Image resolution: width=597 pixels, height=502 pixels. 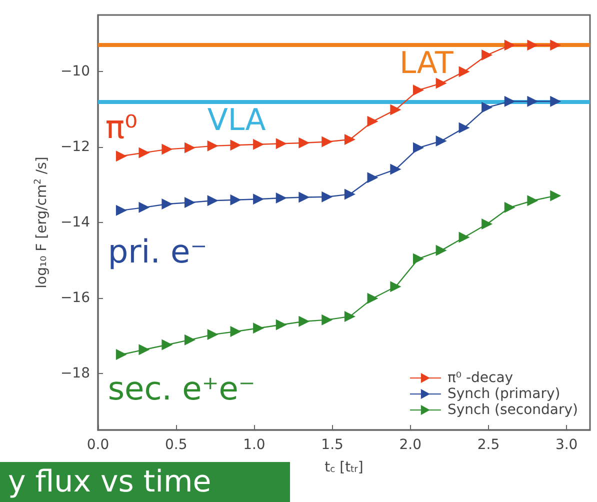 I want to click on legend-label: Synch (secondary), so click(x=512, y=410).